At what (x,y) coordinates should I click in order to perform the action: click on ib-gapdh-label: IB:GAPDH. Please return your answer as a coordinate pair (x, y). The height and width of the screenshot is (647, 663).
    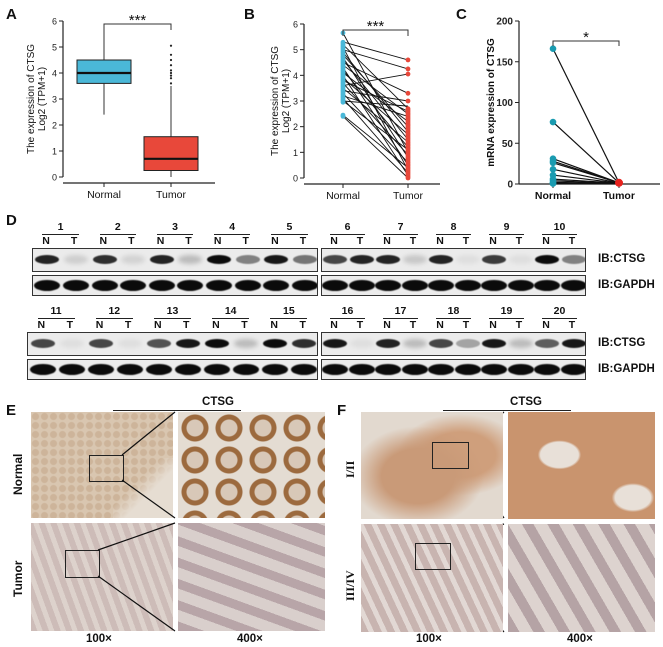
    Looking at the image, I should click on (626, 369).